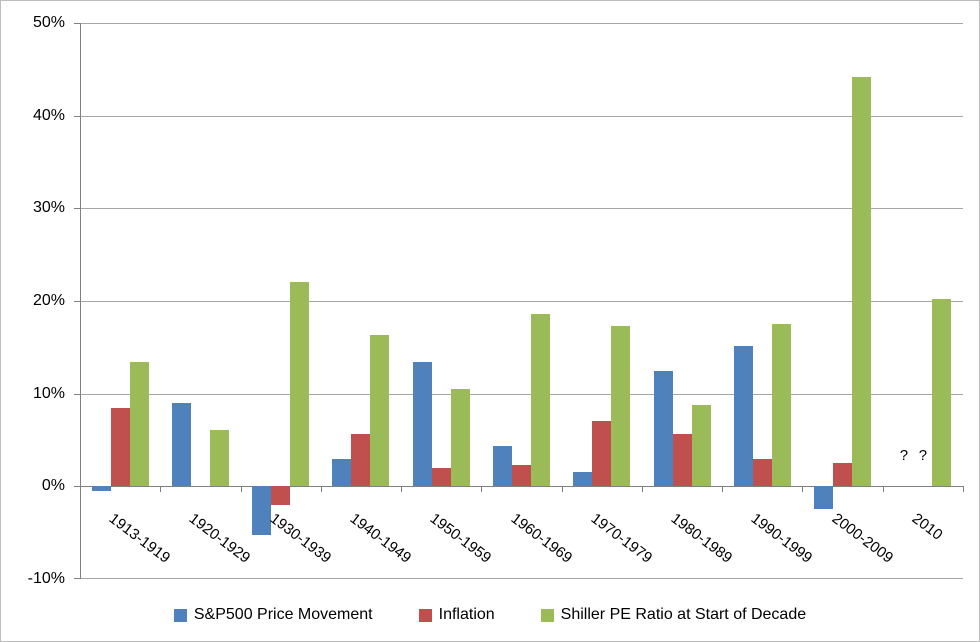 The image size is (980, 642). What do you see at coordinates (46, 578) in the screenshot?
I see `y-tick-label: -10%` at bounding box center [46, 578].